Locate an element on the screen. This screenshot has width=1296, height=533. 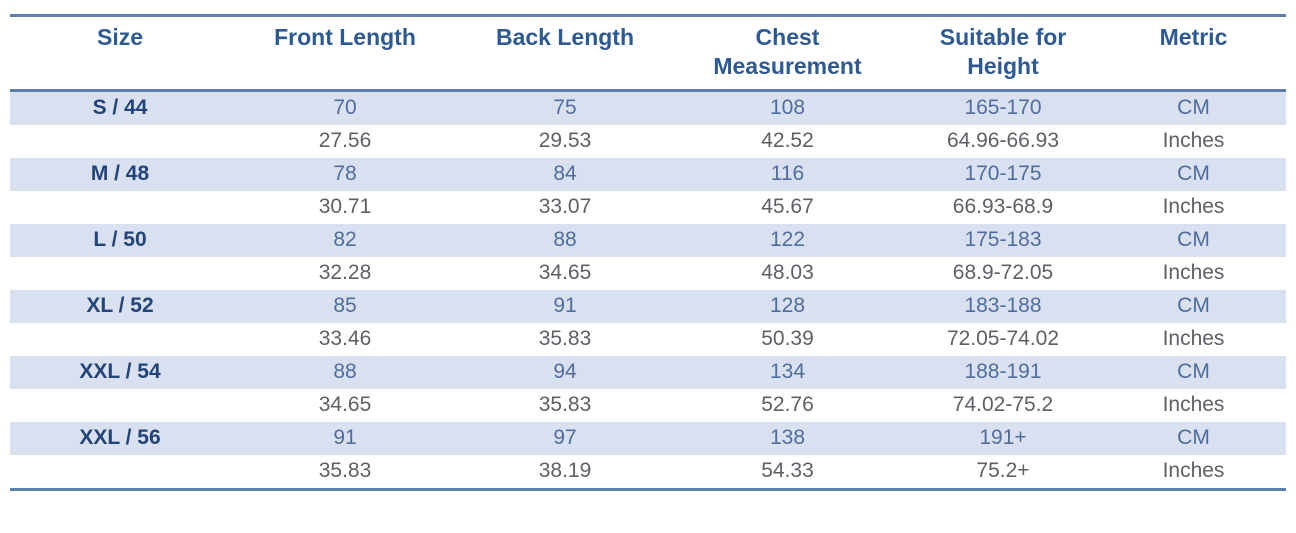
table-row: L / 50 82 88 122 175-183 CM is located at coordinates (648, 240).